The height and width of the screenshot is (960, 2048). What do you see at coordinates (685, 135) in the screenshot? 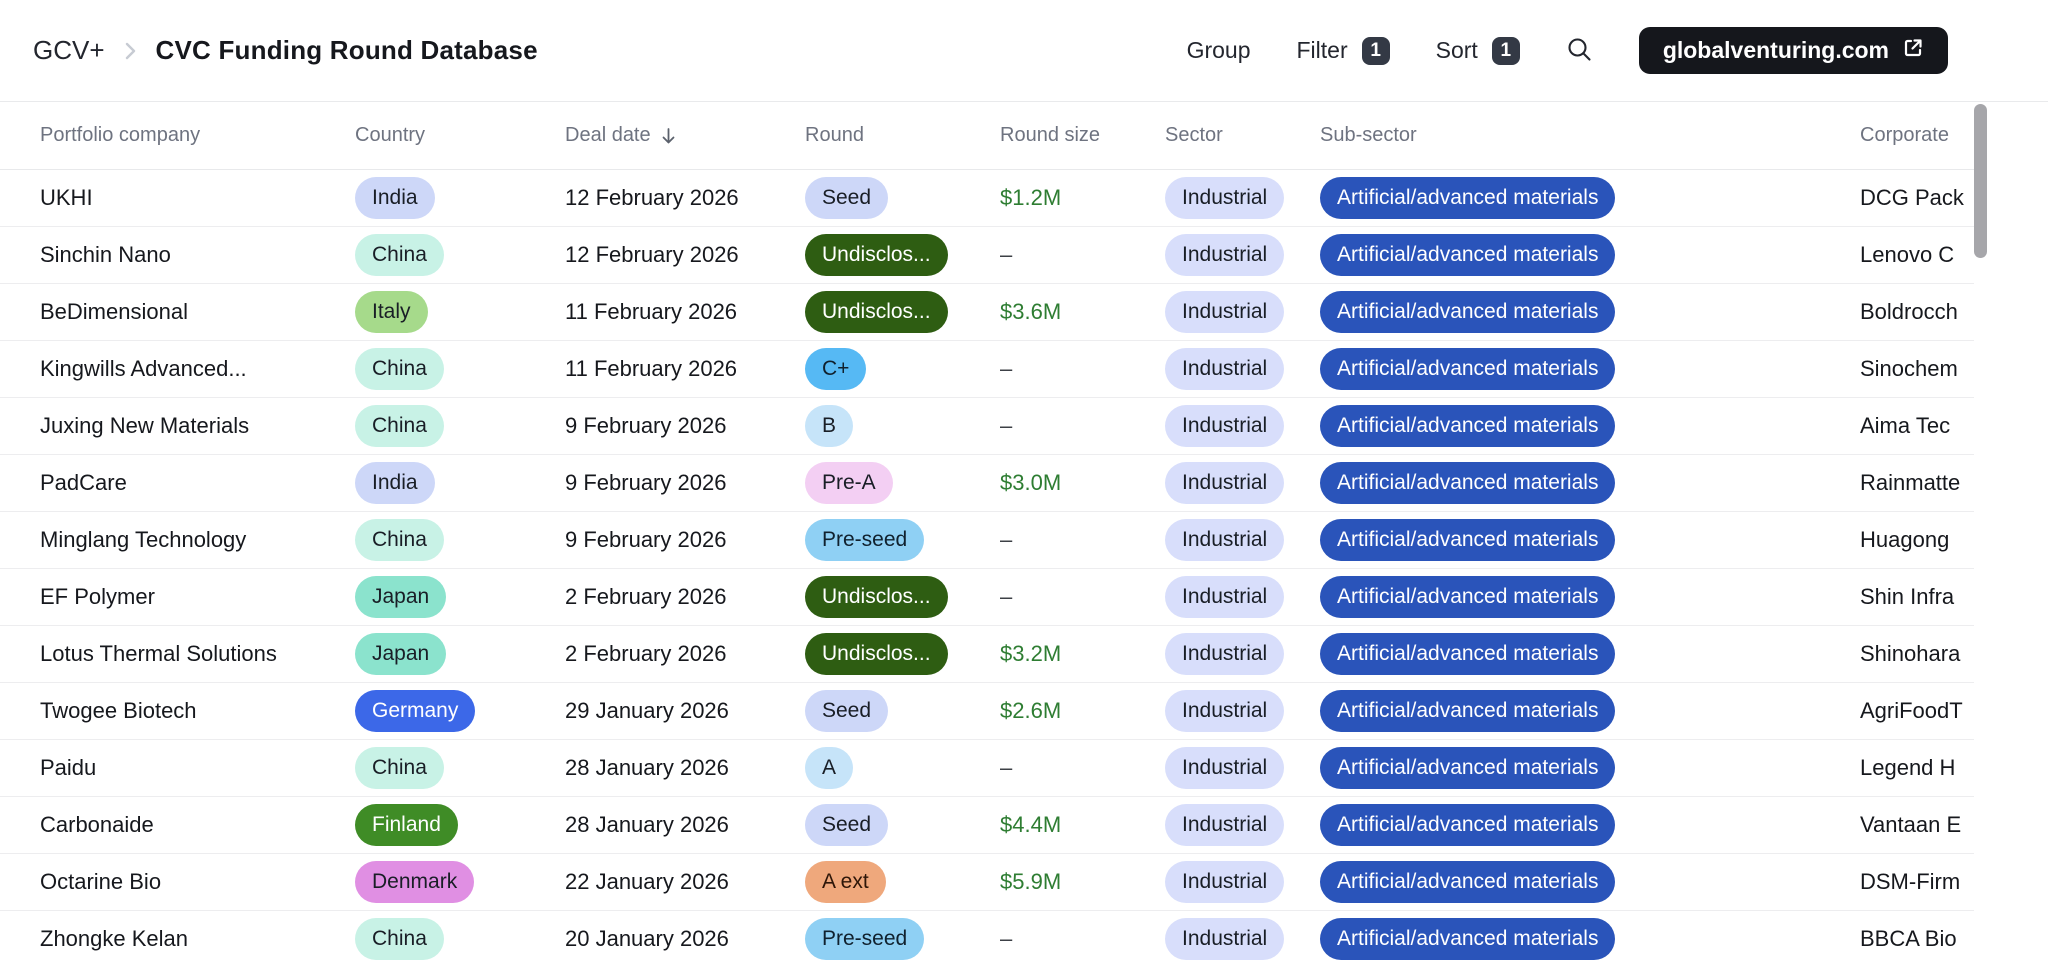
I see `column-header-deal-date: Deal date` at bounding box center [685, 135].